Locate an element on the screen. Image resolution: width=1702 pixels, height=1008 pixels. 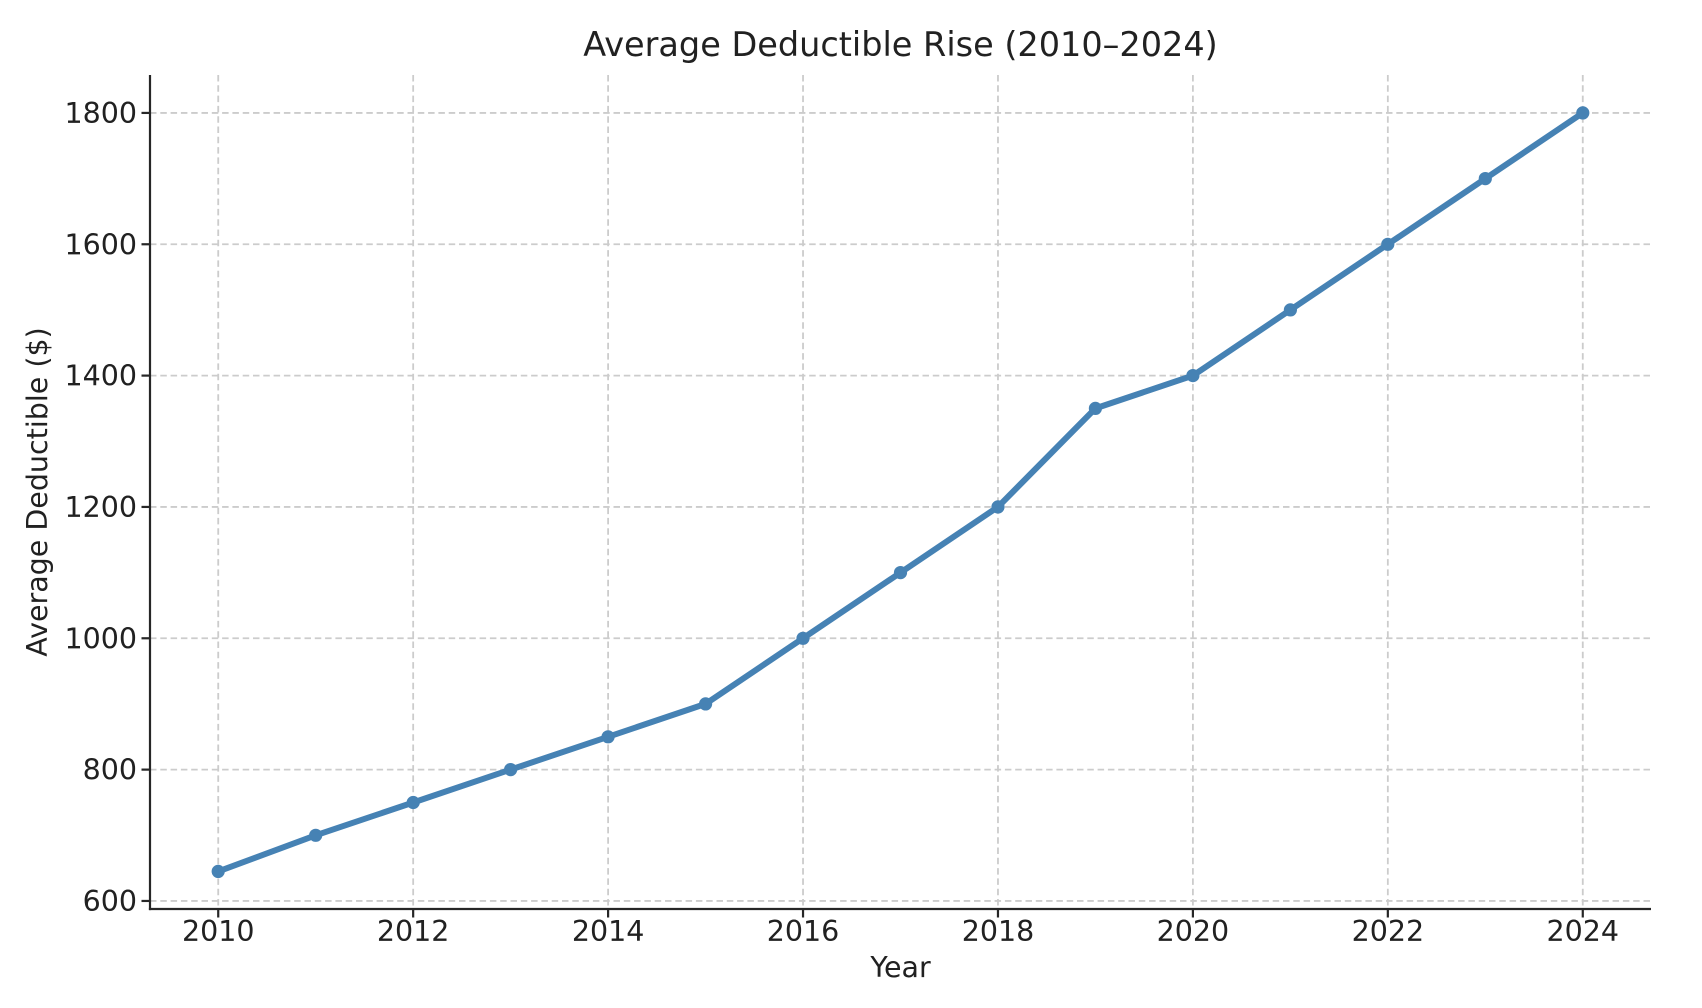
x-tick-label: 2010 is located at coordinates (218, 931).